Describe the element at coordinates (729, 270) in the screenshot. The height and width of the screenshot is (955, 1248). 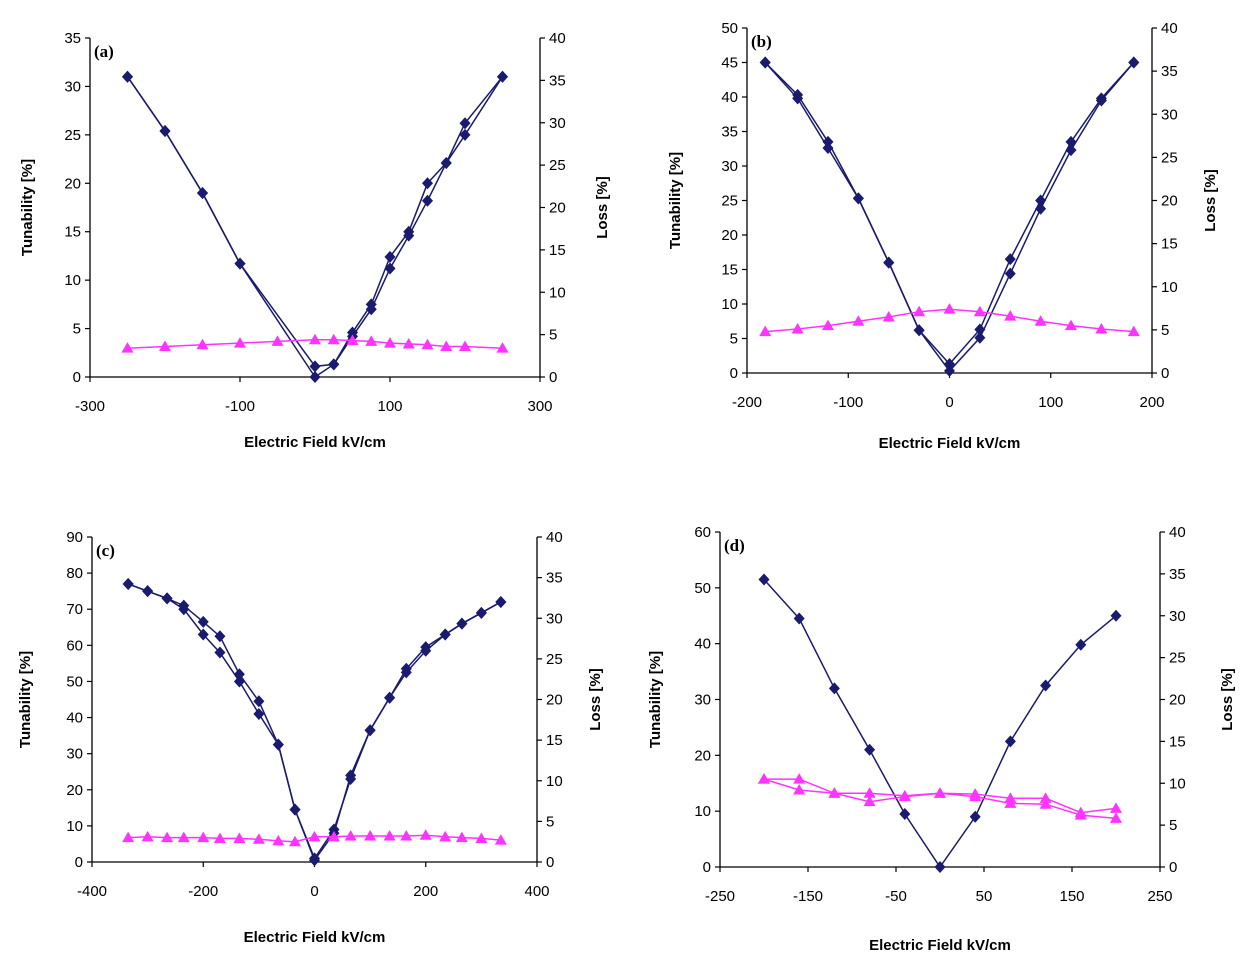
I see `y-tick-label: 15` at that location.